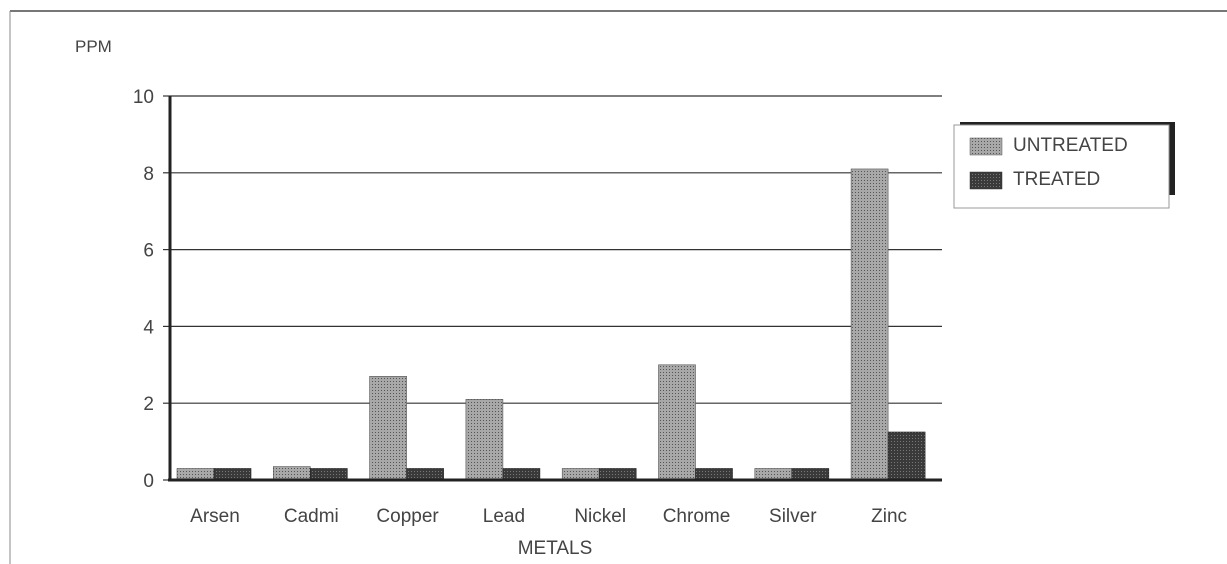 The width and height of the screenshot is (1227, 564). Describe the element at coordinates (677, 422) in the screenshot. I see `bar-untreated-chrome` at that location.